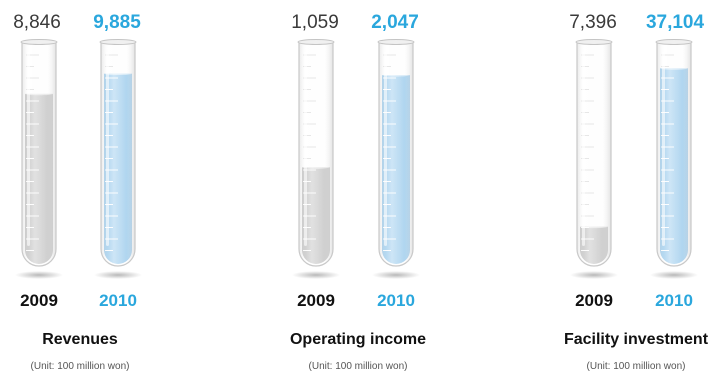  What do you see at coordinates (37, 22) in the screenshot?
I see `value-label-2009: 8,846` at bounding box center [37, 22].